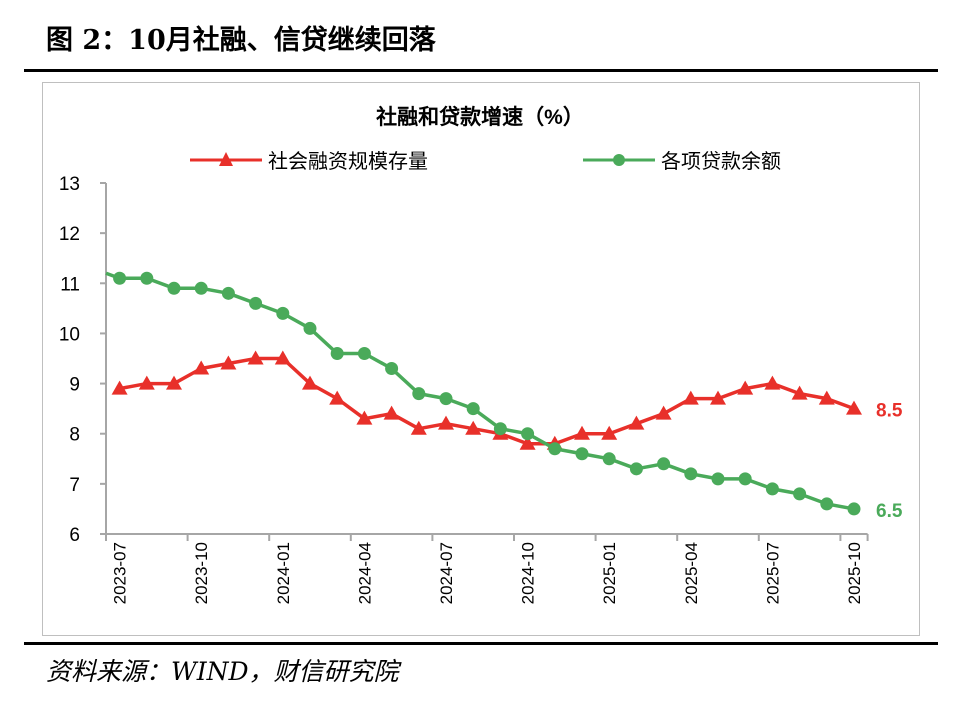  I want to click on x-tick-label: 2023-10, so click(201, 573).